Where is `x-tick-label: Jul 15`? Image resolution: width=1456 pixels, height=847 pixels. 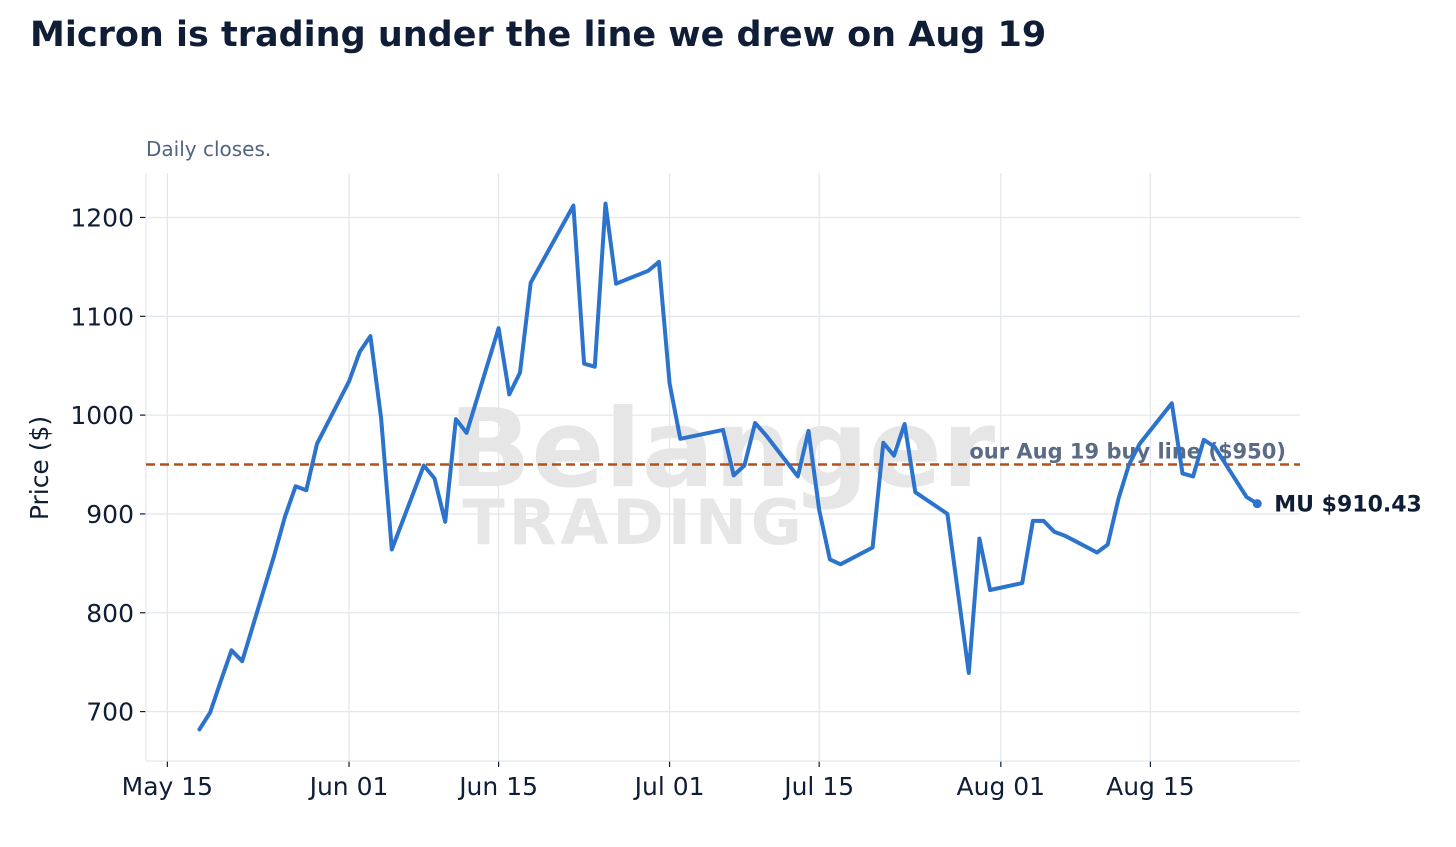 x-tick-label: Jul 15 is located at coordinates (818, 786).